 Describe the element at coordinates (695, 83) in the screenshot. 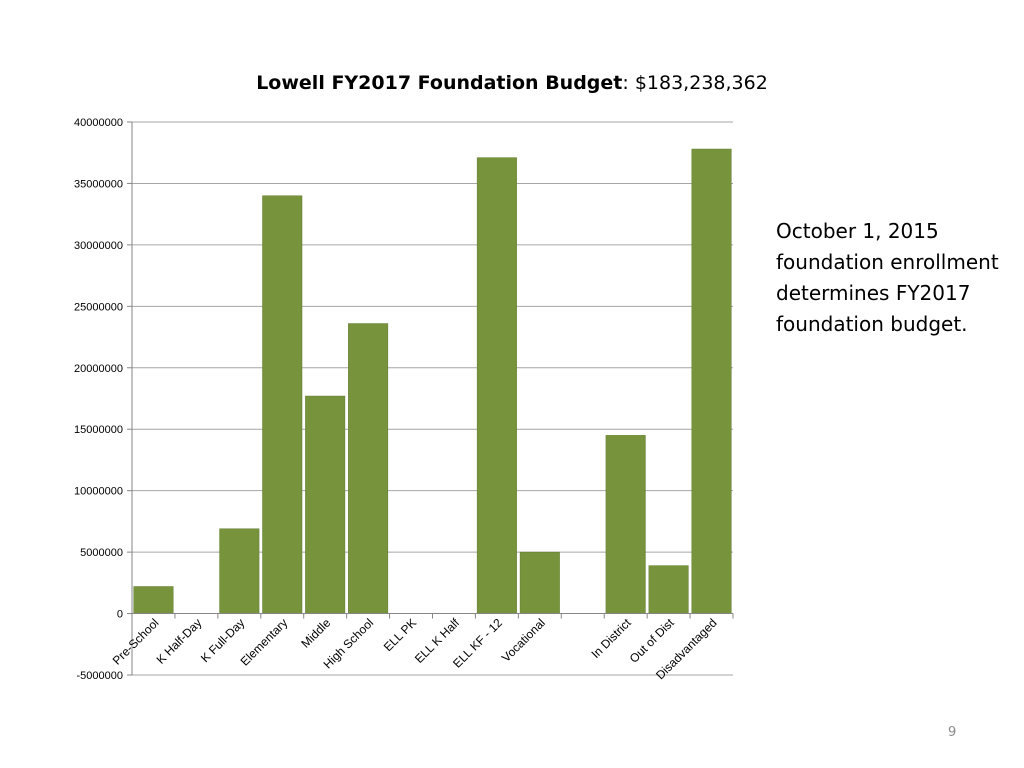

I see `chart-title-amount: : $183,238,362` at that location.